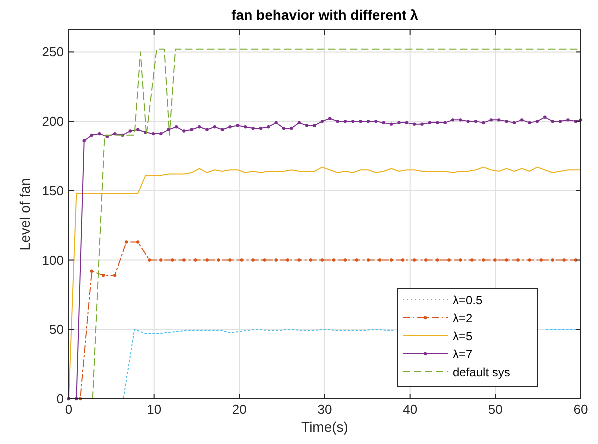 The width and height of the screenshot is (598, 444). What do you see at coordinates (154, 409) in the screenshot?
I see `x-tick-label: 10` at bounding box center [154, 409].